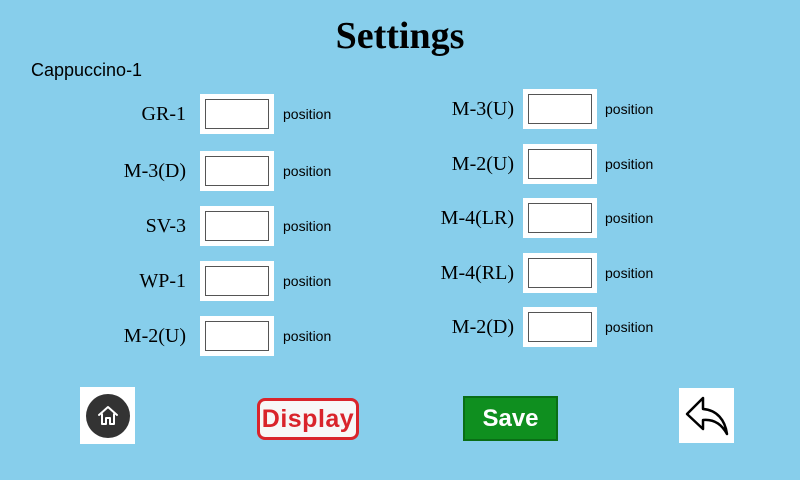  I want to click on field-row-m4lr: M-4(LR) position, so click(340, 218).